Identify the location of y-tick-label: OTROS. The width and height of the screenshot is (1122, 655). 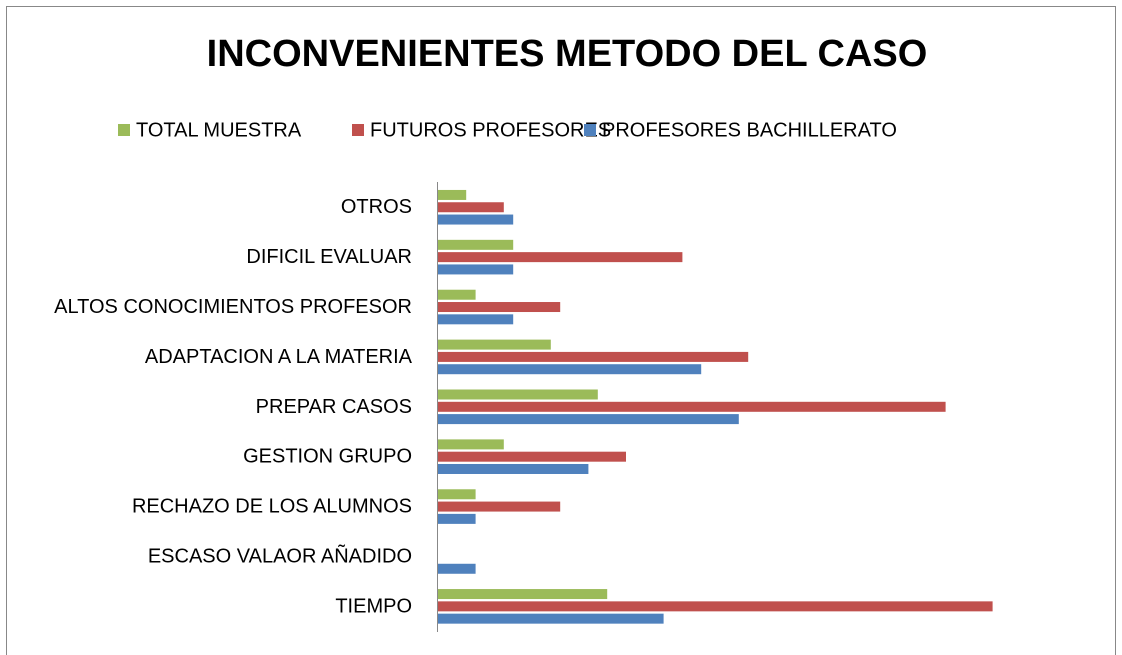
(376, 207).